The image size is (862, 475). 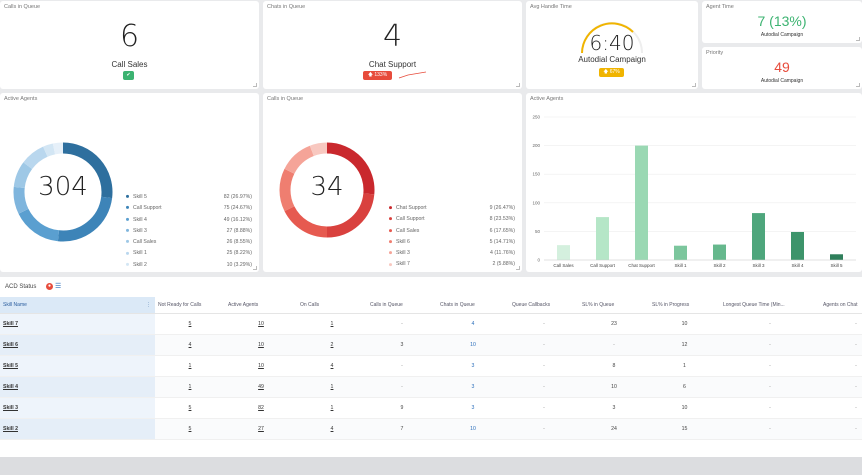 What do you see at coordinates (782, 22) in the screenshot?
I see `agent-time-card: Agent Time 7 (13%) Autodial Campaign` at bounding box center [782, 22].